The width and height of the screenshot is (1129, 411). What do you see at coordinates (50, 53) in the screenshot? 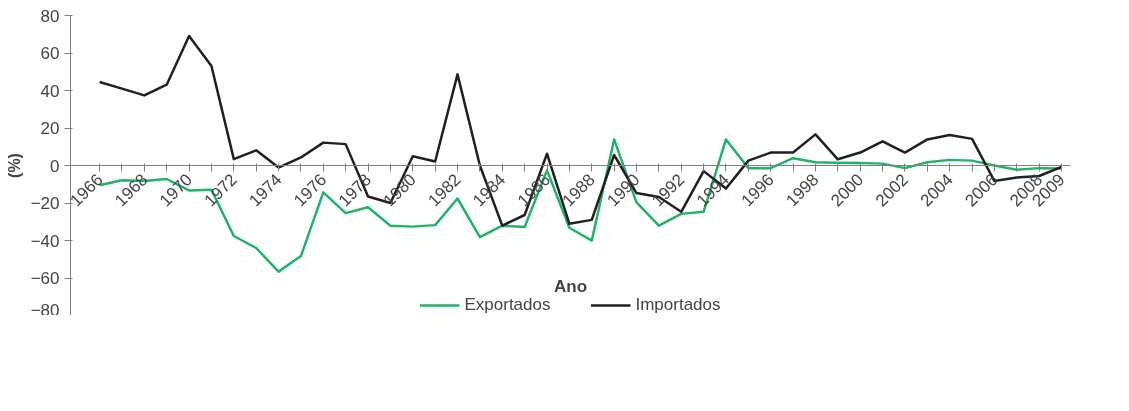
I see `y-tick-label: 60` at bounding box center [50, 53].